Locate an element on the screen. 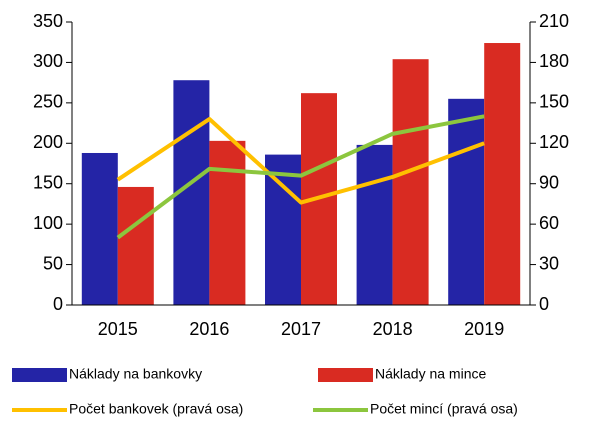 The height and width of the screenshot is (421, 596). y2-tick-label: 30 is located at coordinates (549, 263).